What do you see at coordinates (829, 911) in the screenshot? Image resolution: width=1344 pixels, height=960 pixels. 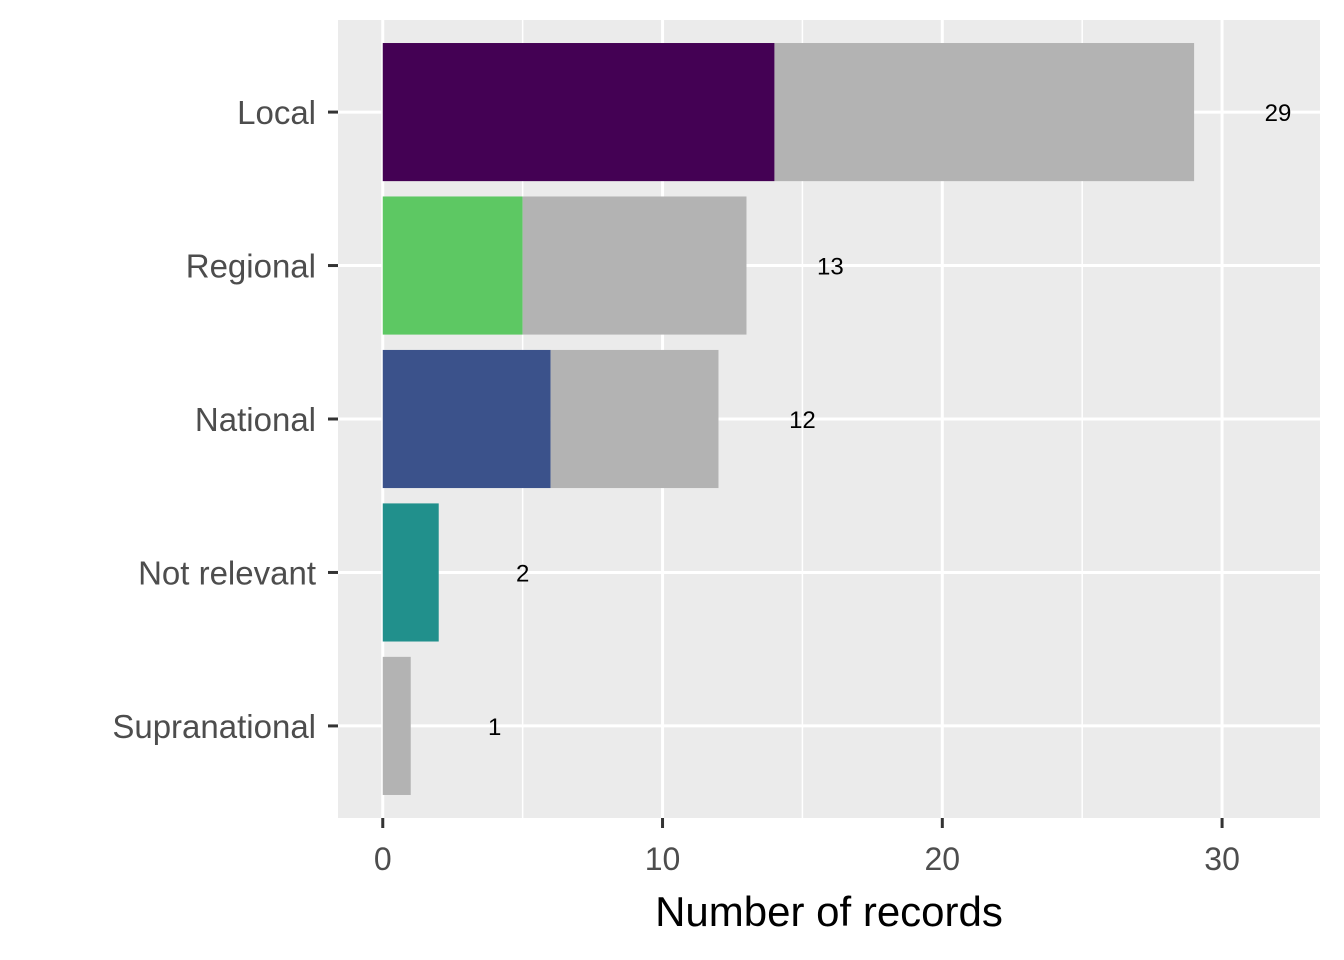 I see `x-axis-title: Number of records` at bounding box center [829, 911].